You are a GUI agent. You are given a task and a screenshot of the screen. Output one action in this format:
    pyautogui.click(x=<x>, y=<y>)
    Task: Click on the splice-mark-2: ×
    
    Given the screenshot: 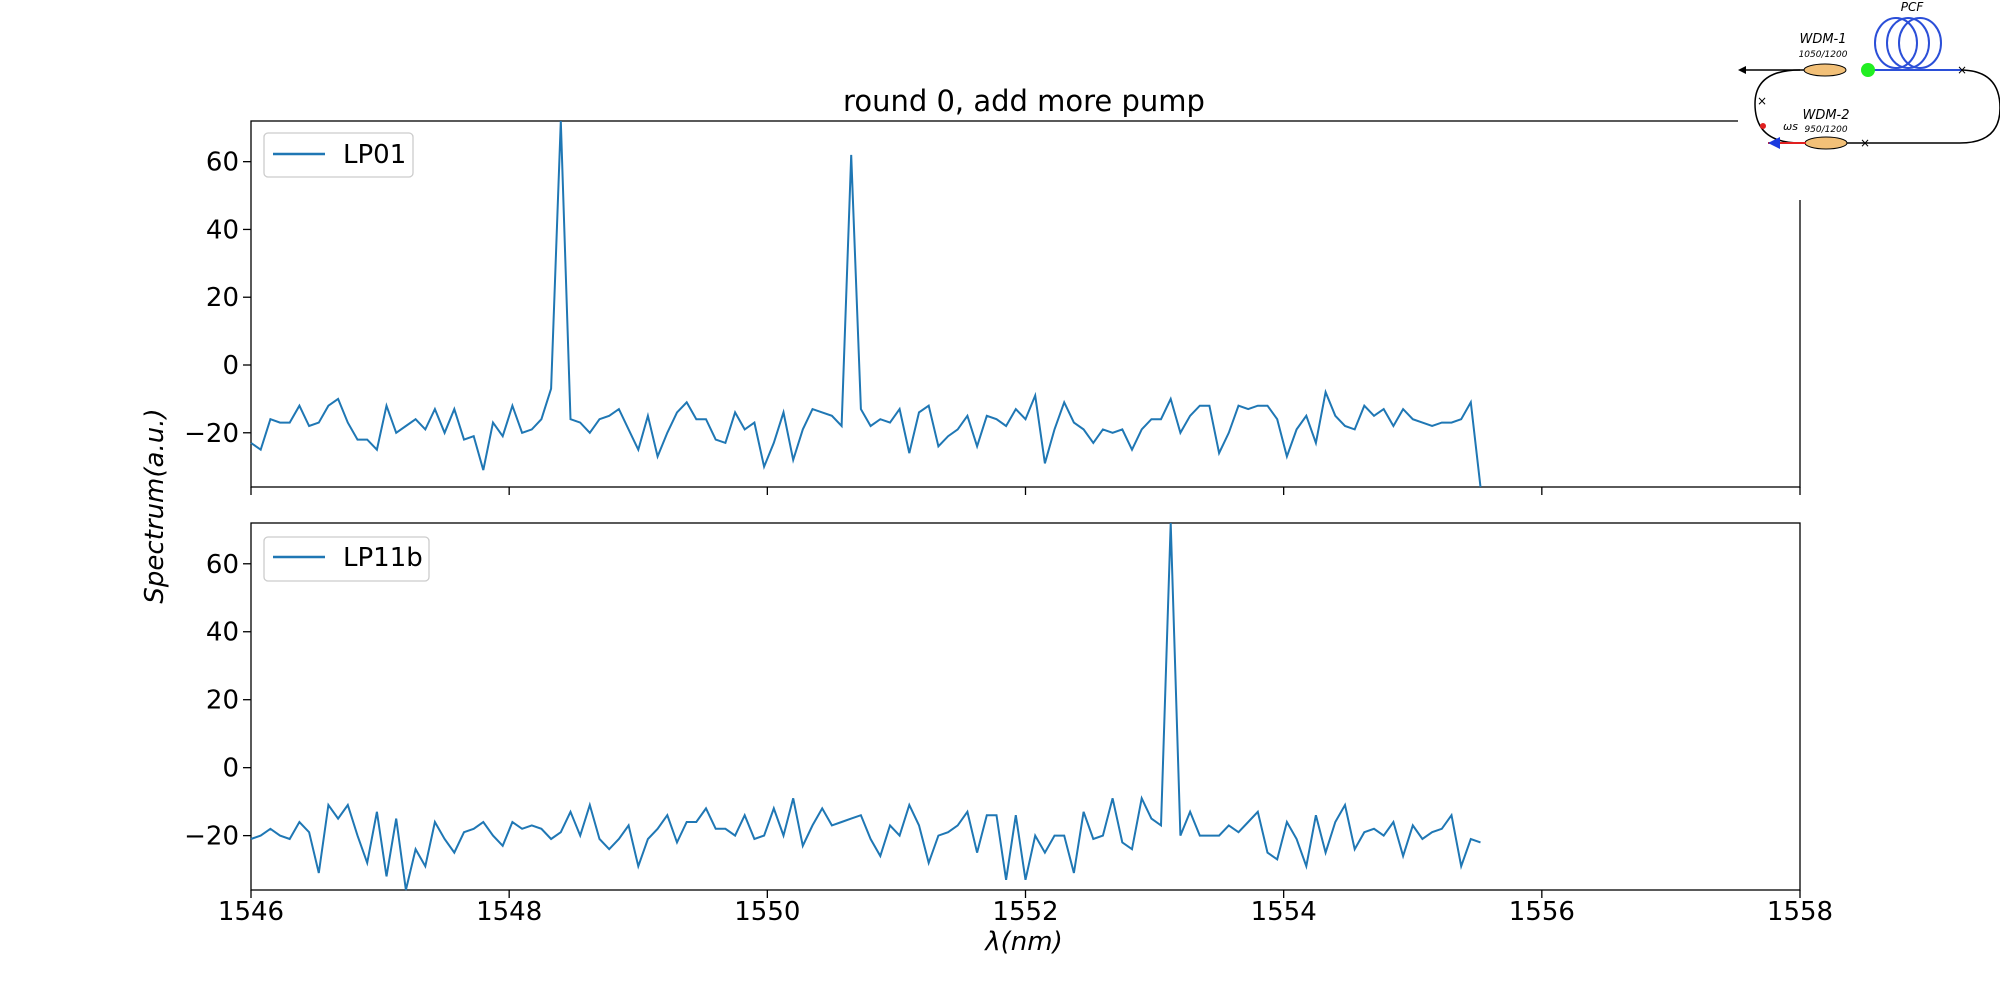 What is the action you would take?
    pyautogui.click(x=1865, y=143)
    